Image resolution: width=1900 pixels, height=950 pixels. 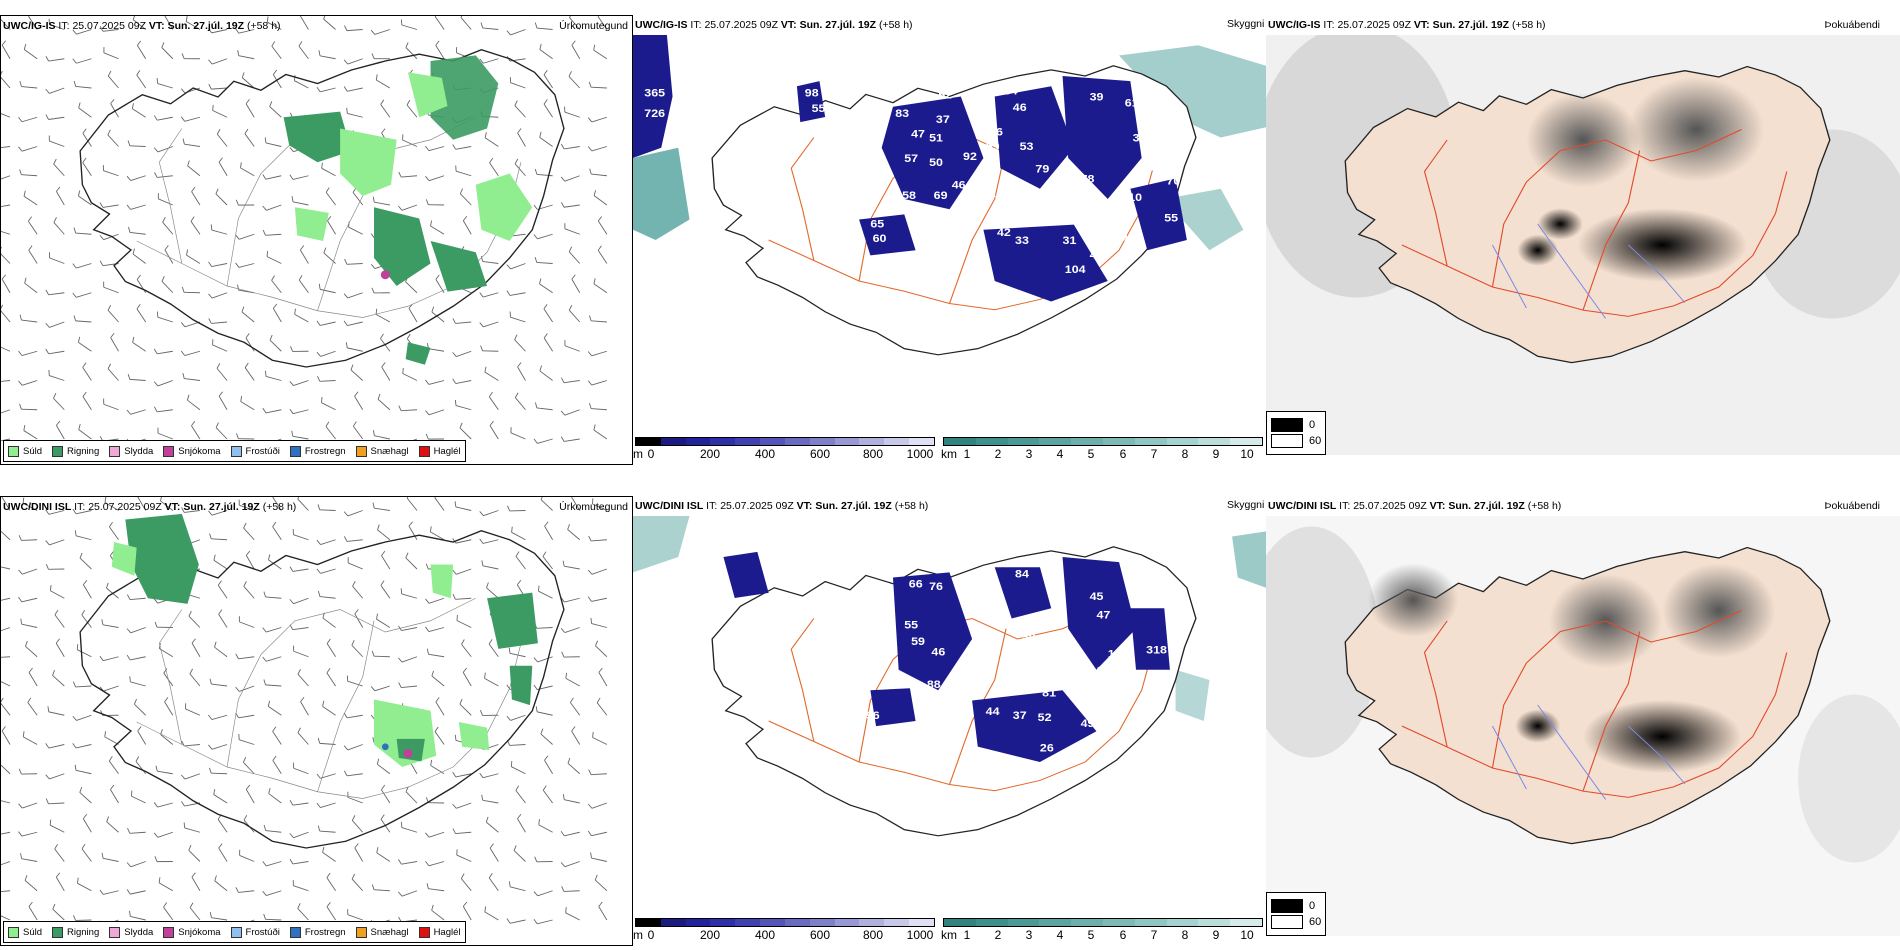 I want to click on cloud-base-value: 83, so click(x=1137, y=589).